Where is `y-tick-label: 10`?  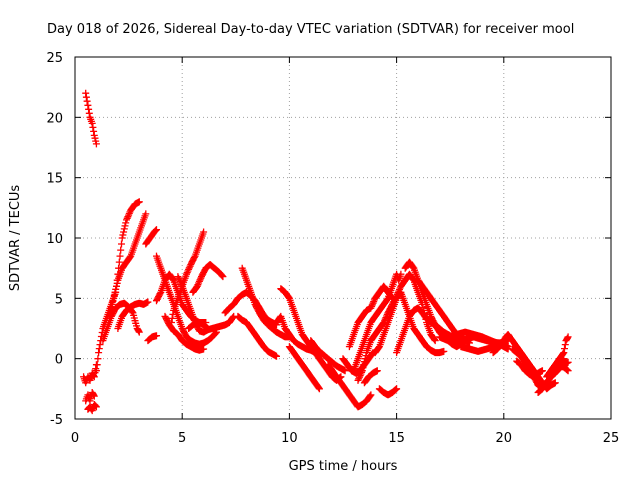 y-tick-label: 10 is located at coordinates (54, 239).